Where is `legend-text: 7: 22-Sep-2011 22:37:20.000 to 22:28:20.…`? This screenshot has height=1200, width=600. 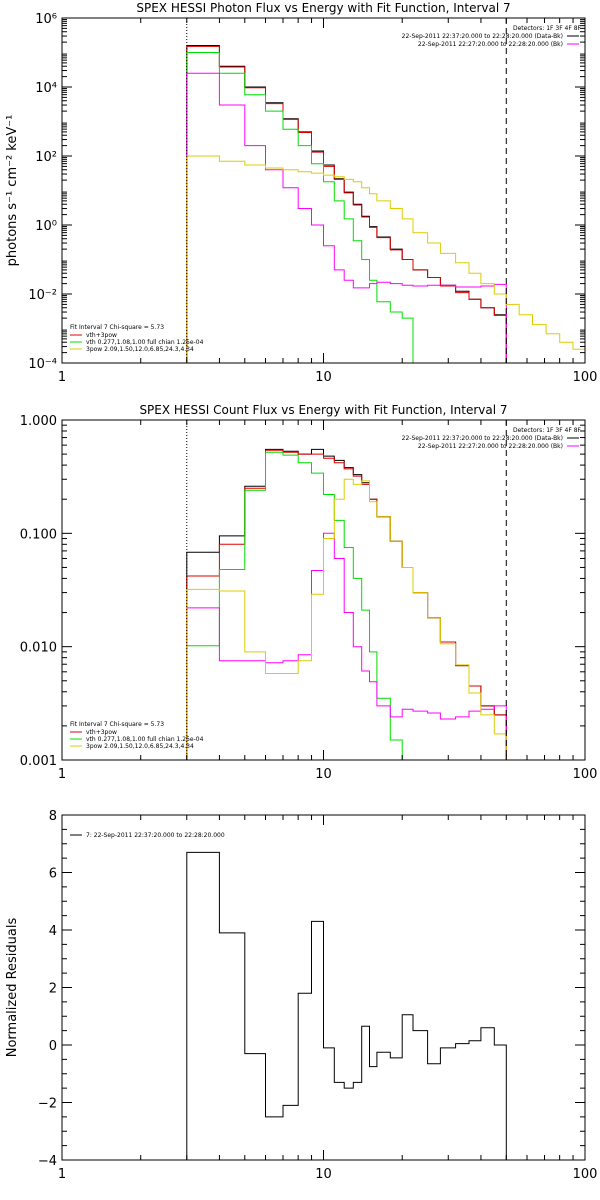
legend-text: 7: 22-Sep-2011 22:37:20.000 to 22:28:20.… is located at coordinates (155, 835).